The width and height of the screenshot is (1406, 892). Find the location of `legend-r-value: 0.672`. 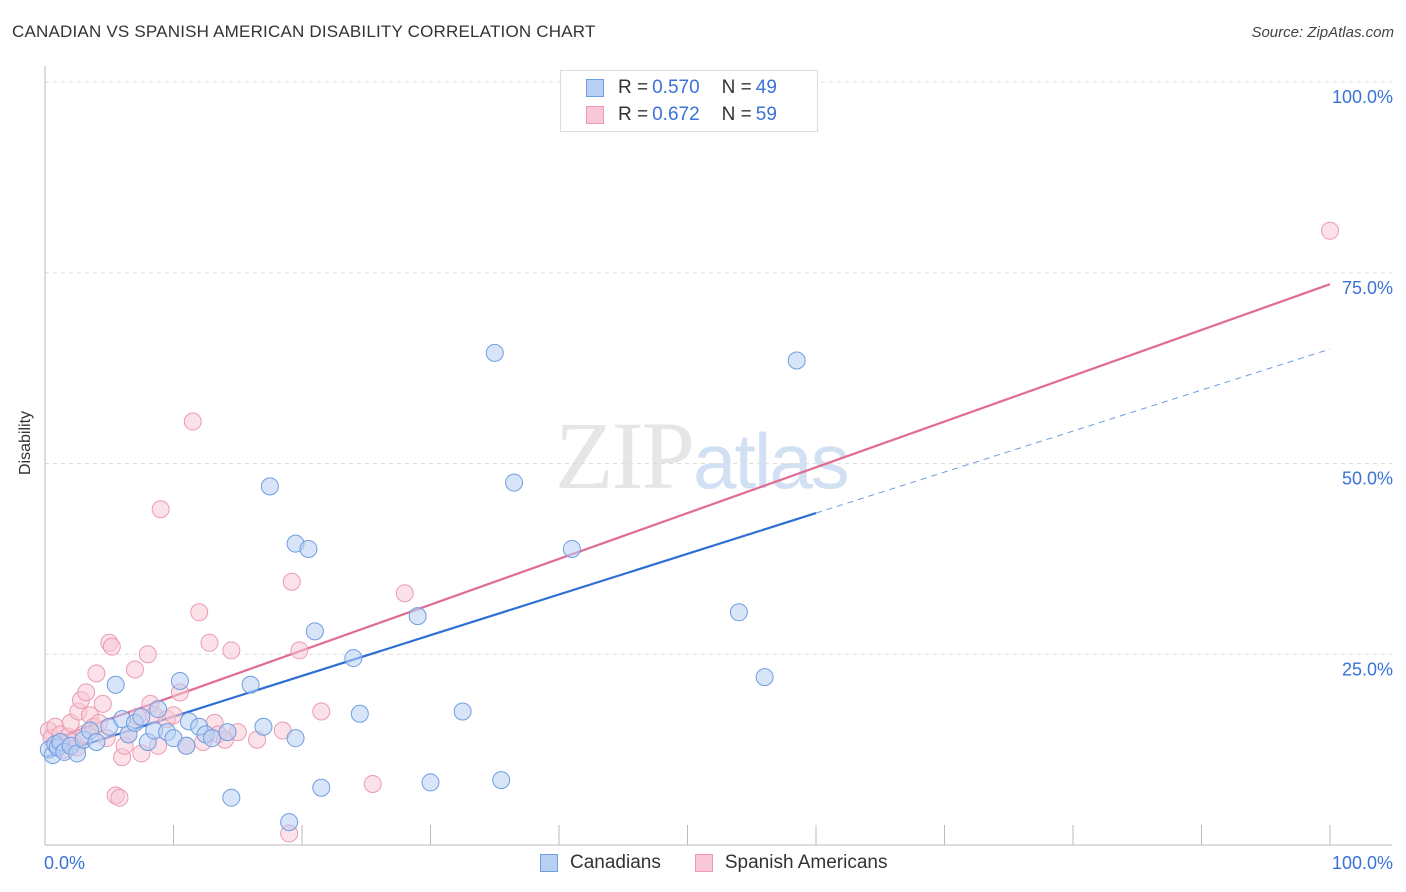

legend-r-value: 0.672 is located at coordinates (676, 114).